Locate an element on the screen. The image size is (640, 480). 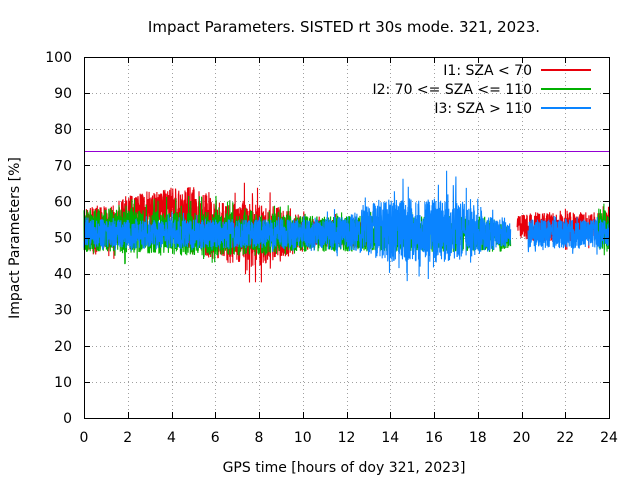
y-tick-label: 80 is located at coordinates (63, 130).